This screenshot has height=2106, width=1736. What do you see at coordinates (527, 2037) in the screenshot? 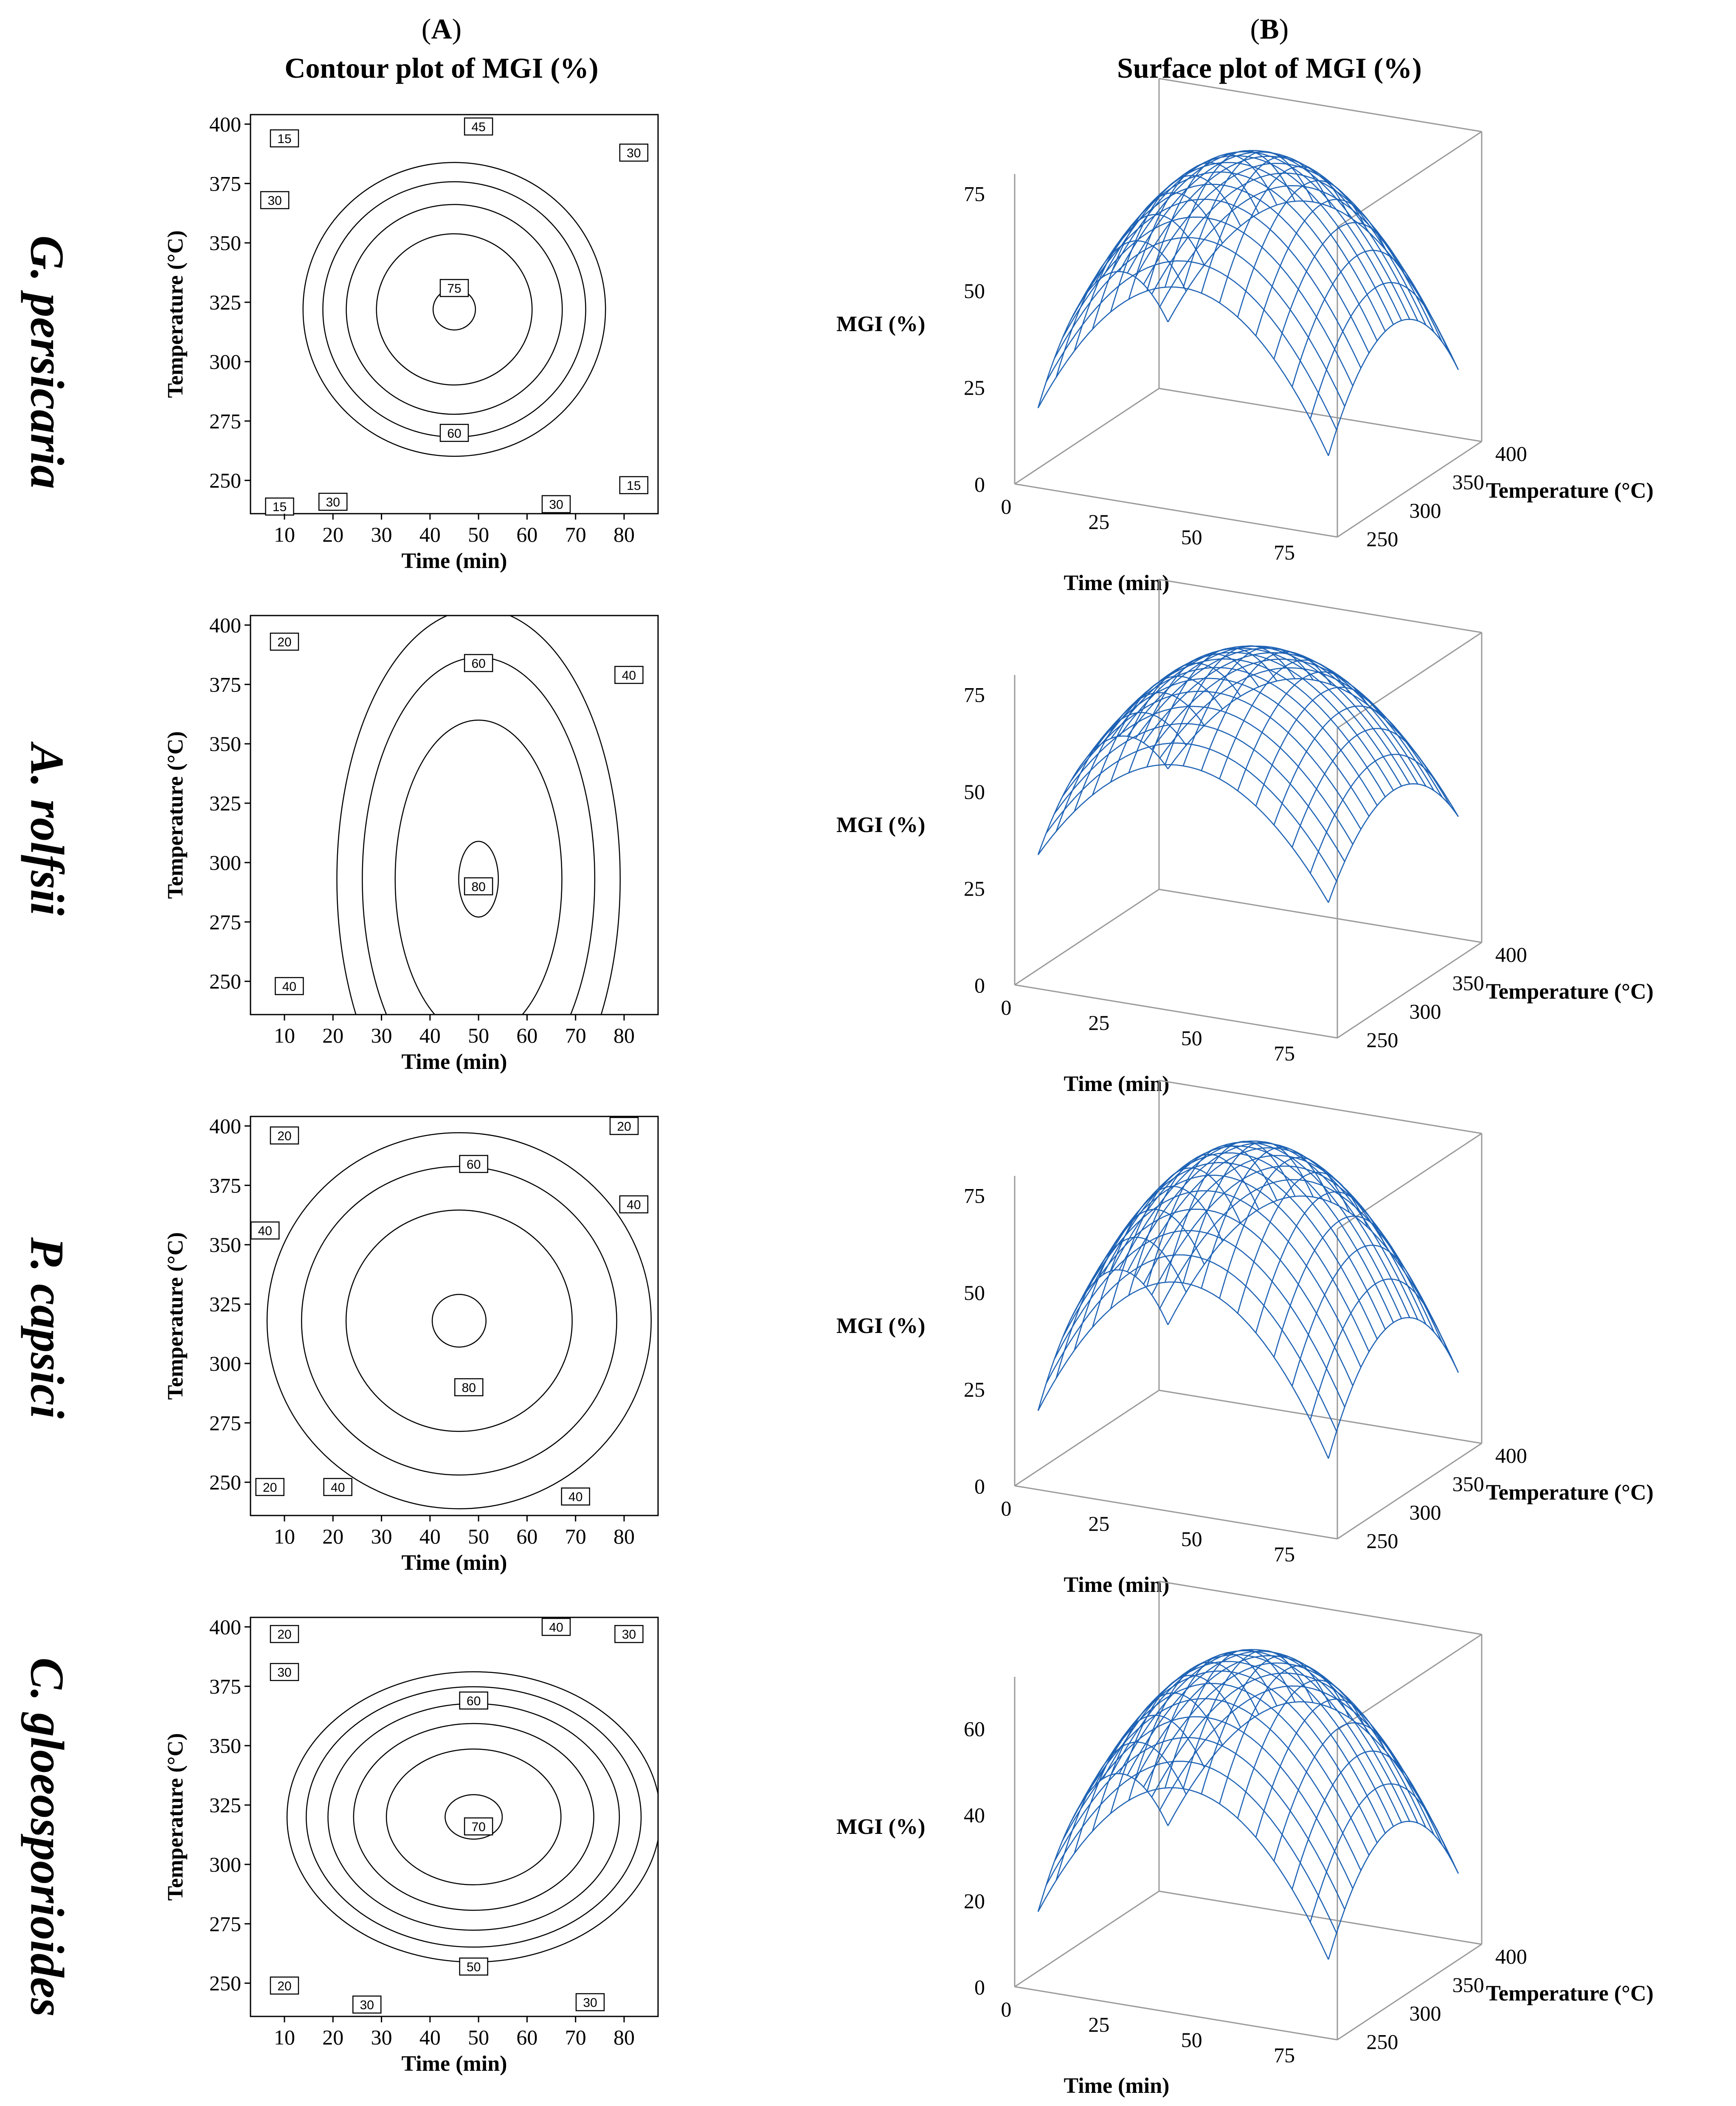
I see `x-tick-label: 60` at bounding box center [527, 2037].